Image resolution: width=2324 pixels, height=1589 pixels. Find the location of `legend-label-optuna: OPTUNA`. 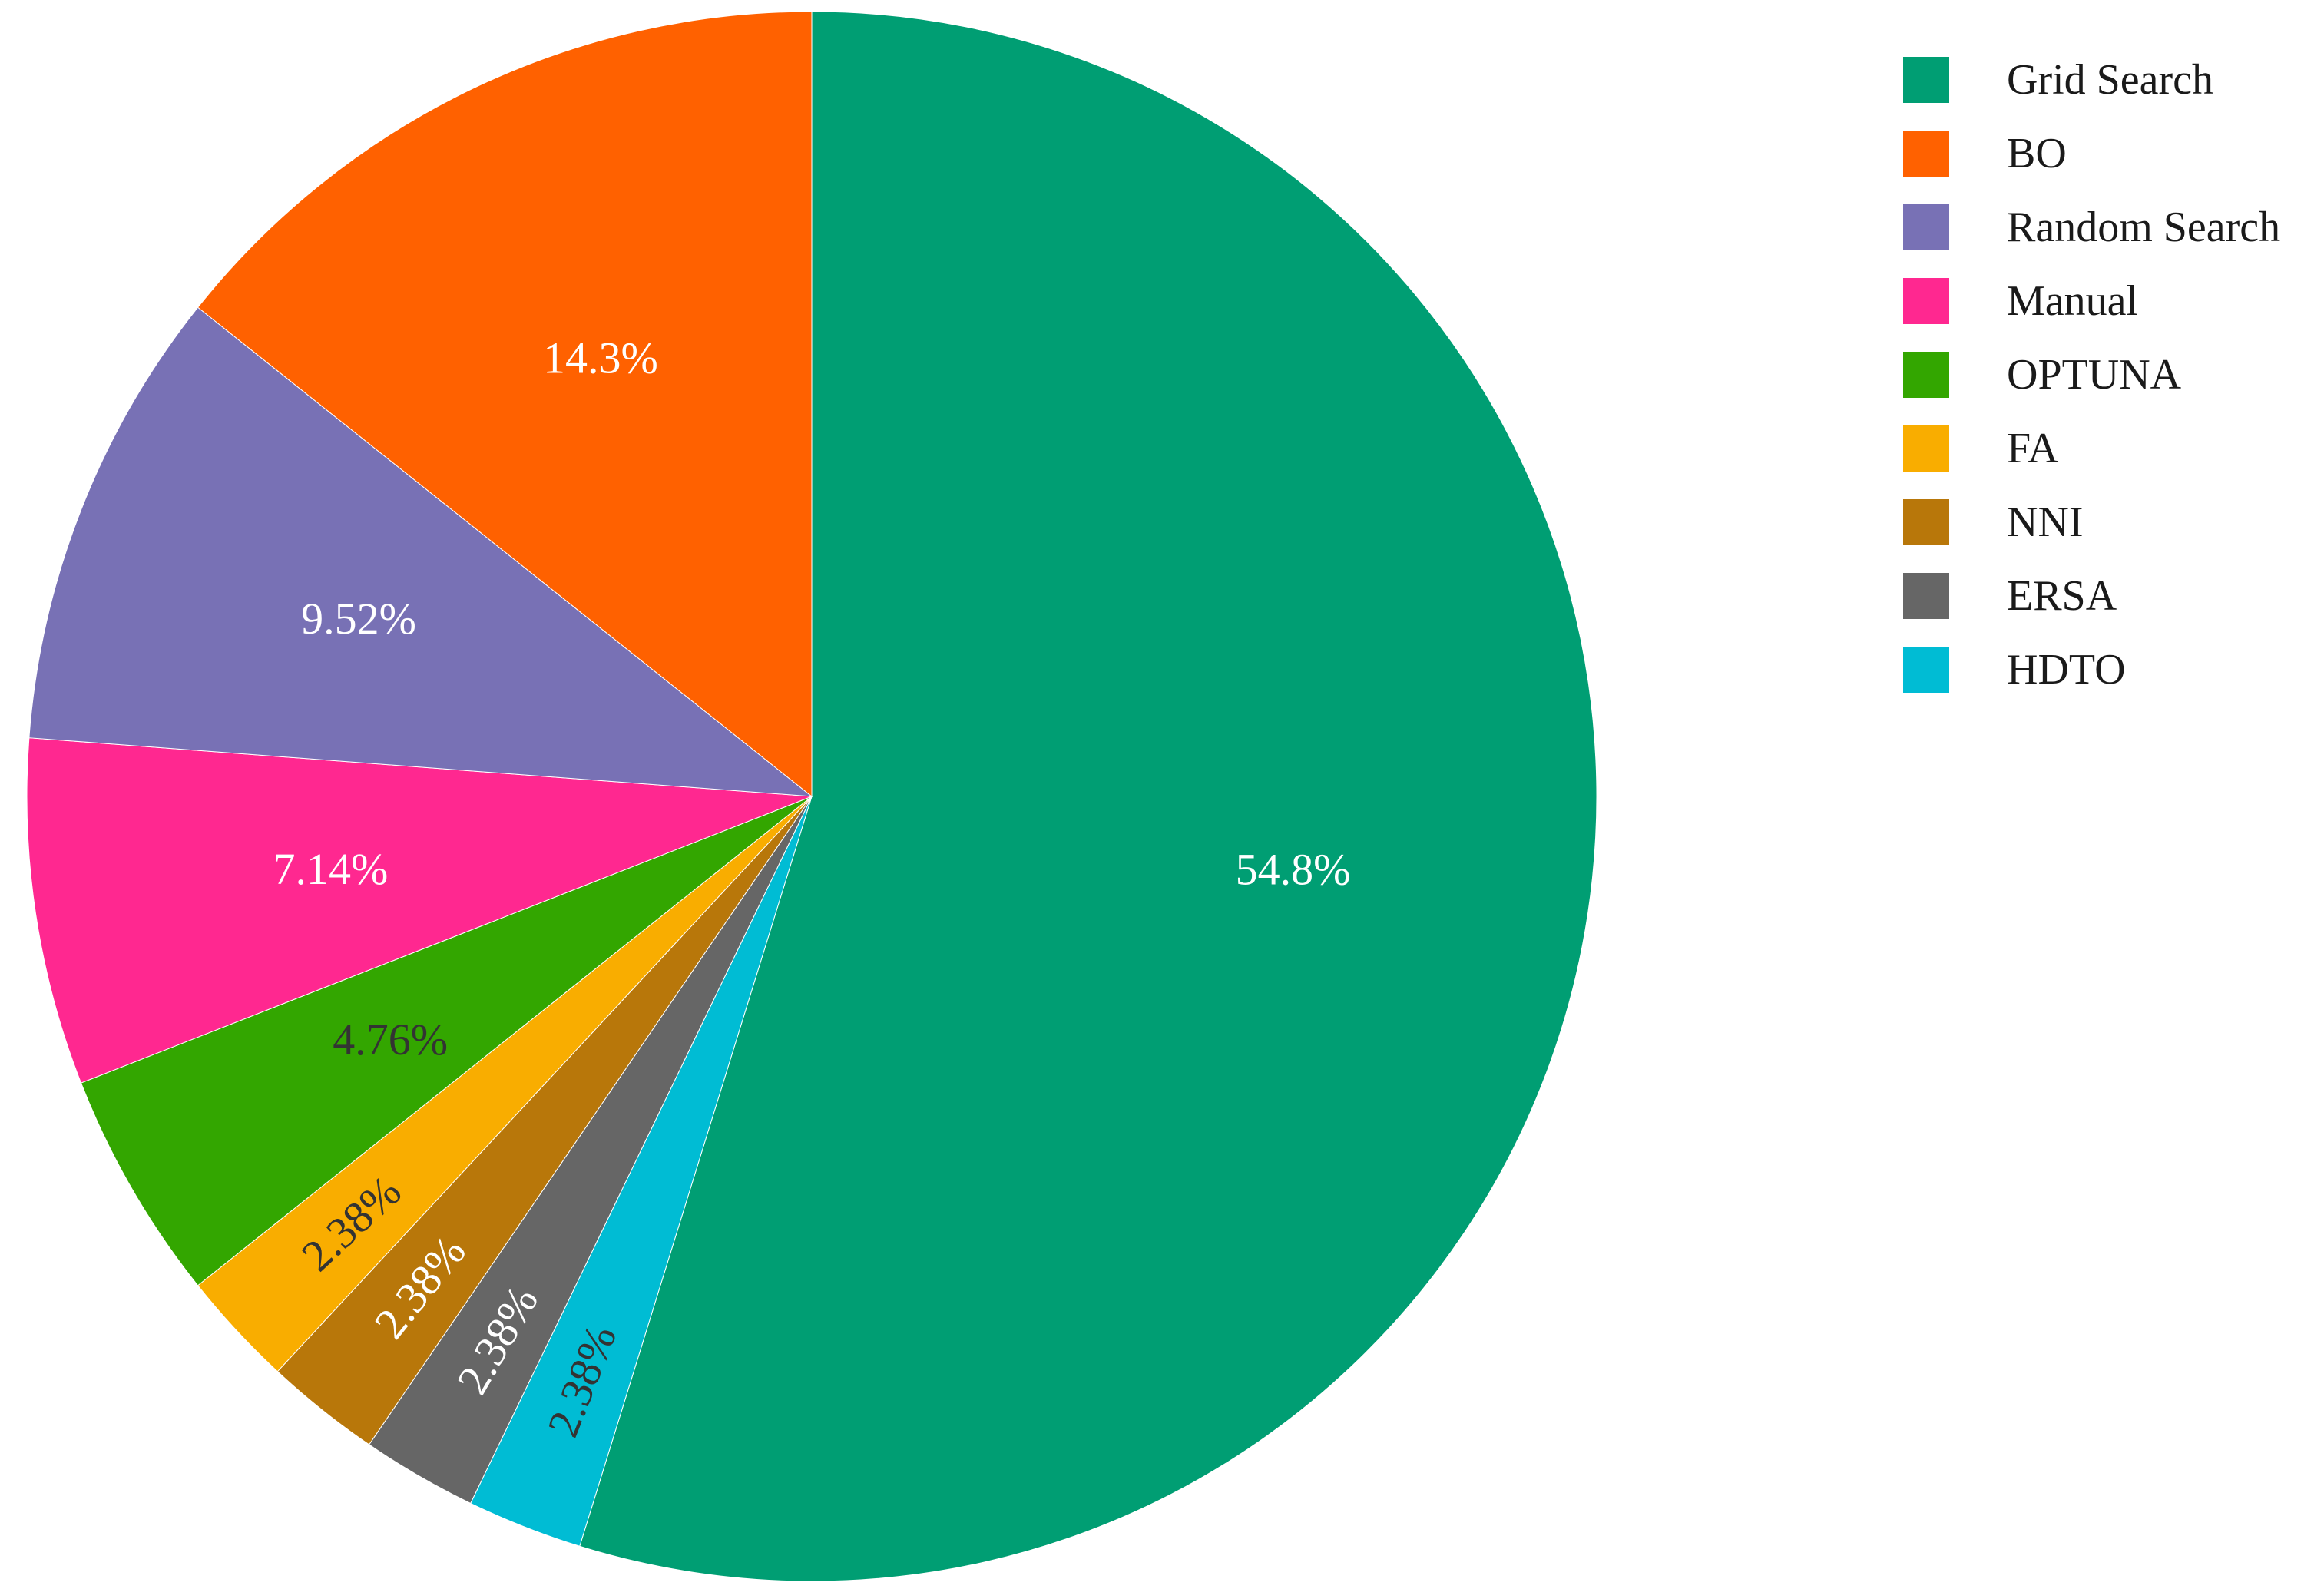

legend-label-optuna: OPTUNA is located at coordinates (2094, 375).